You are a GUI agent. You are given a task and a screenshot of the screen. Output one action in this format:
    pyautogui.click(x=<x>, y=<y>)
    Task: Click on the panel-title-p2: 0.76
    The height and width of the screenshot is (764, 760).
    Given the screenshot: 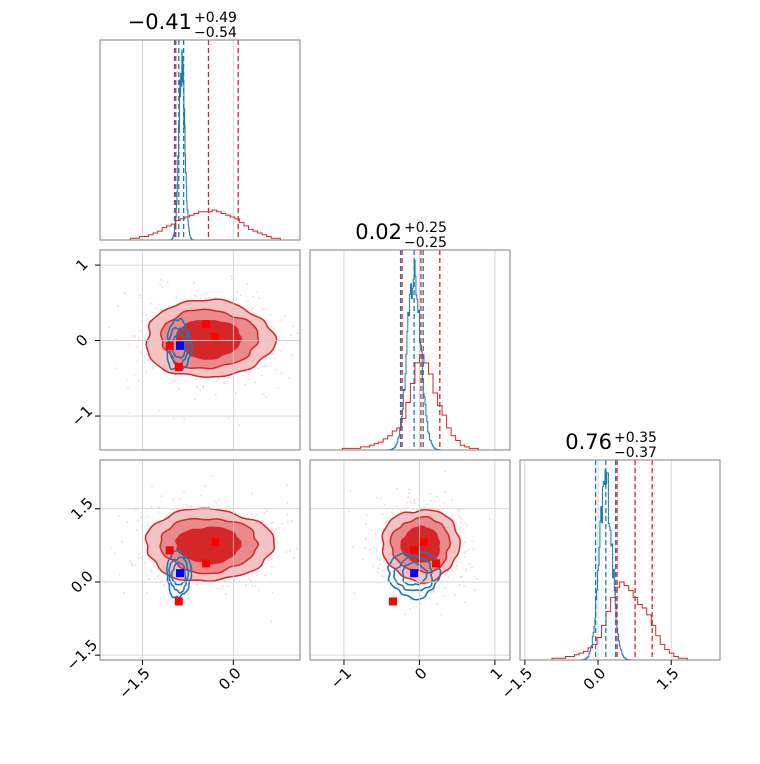 What is the action you would take?
    pyautogui.click(x=588, y=442)
    